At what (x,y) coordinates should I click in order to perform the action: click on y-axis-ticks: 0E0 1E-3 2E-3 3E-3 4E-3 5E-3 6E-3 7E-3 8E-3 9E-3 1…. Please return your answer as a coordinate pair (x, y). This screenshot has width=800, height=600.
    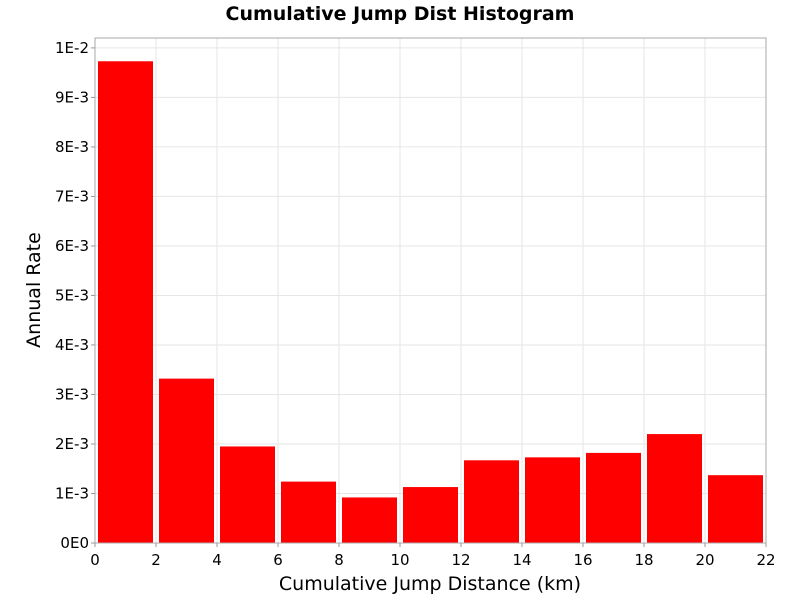
    Looking at the image, I should click on (75, 295).